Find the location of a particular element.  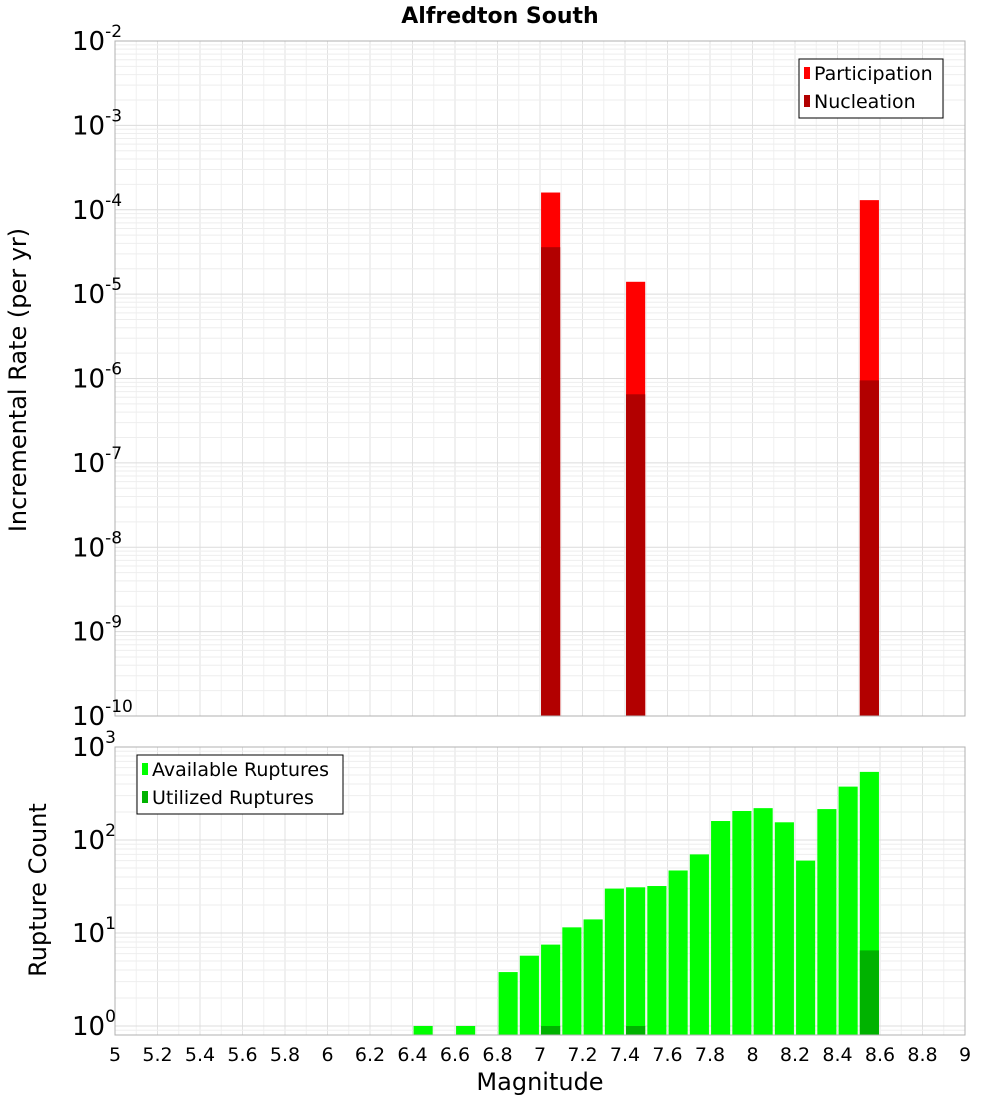

top-legend-box is located at coordinates (871, 88).